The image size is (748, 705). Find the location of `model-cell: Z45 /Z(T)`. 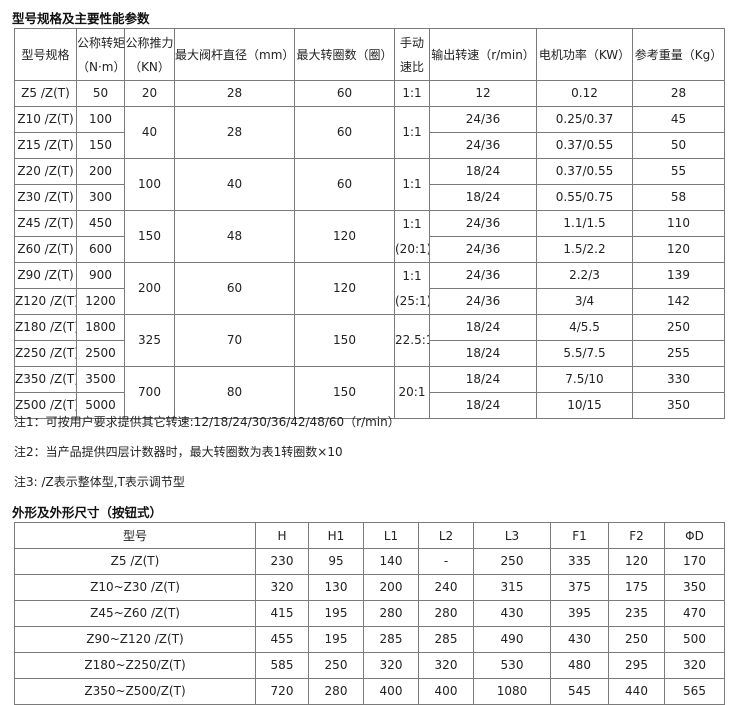

model-cell: Z45 /Z(T) is located at coordinates (45, 223).